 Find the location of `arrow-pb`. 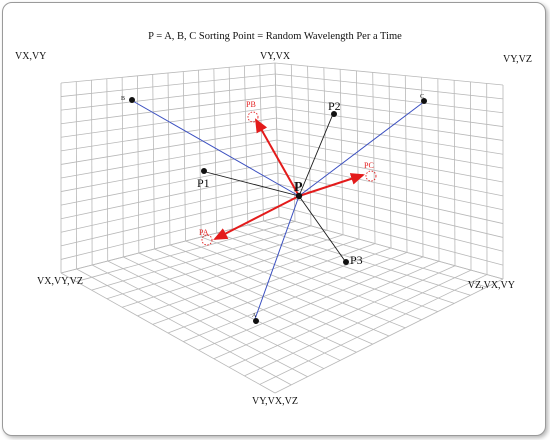

arrow-pb is located at coordinates (277, 157).